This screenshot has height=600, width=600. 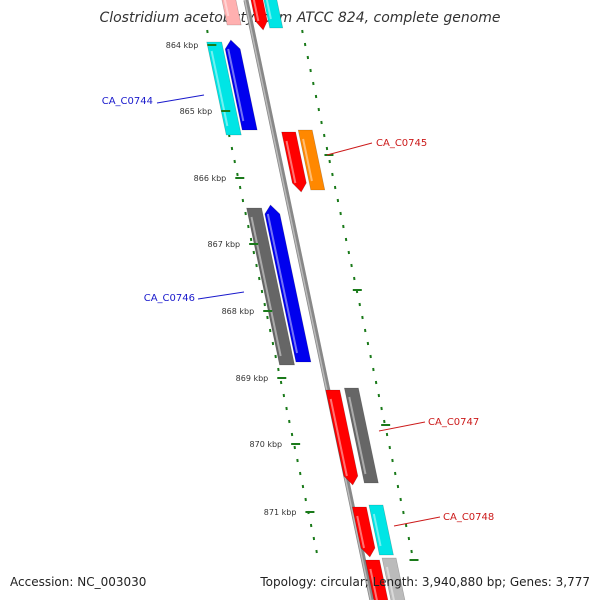 I want to click on kbp-tick-label: 869 kbp, so click(x=252, y=378).